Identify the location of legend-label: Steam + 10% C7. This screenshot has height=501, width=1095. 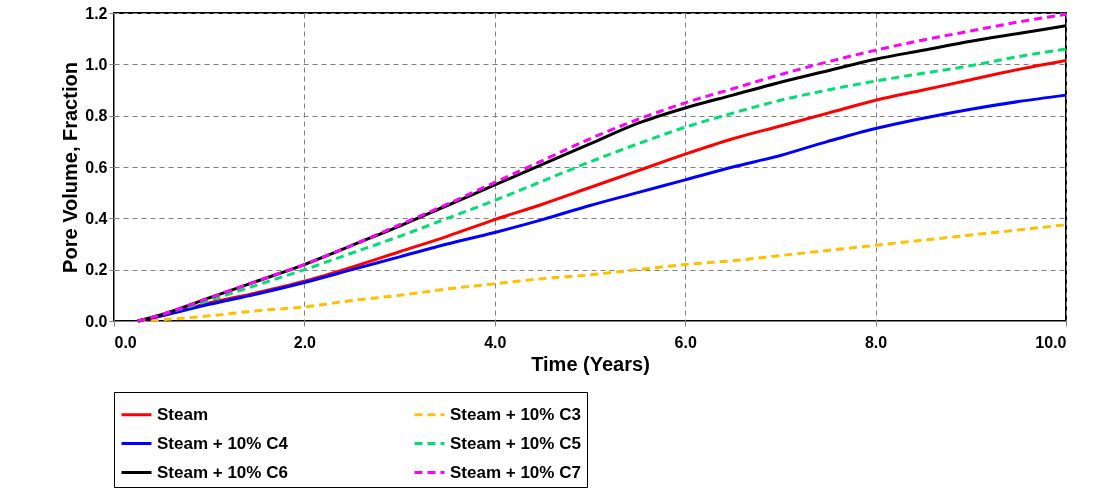
(515, 472).